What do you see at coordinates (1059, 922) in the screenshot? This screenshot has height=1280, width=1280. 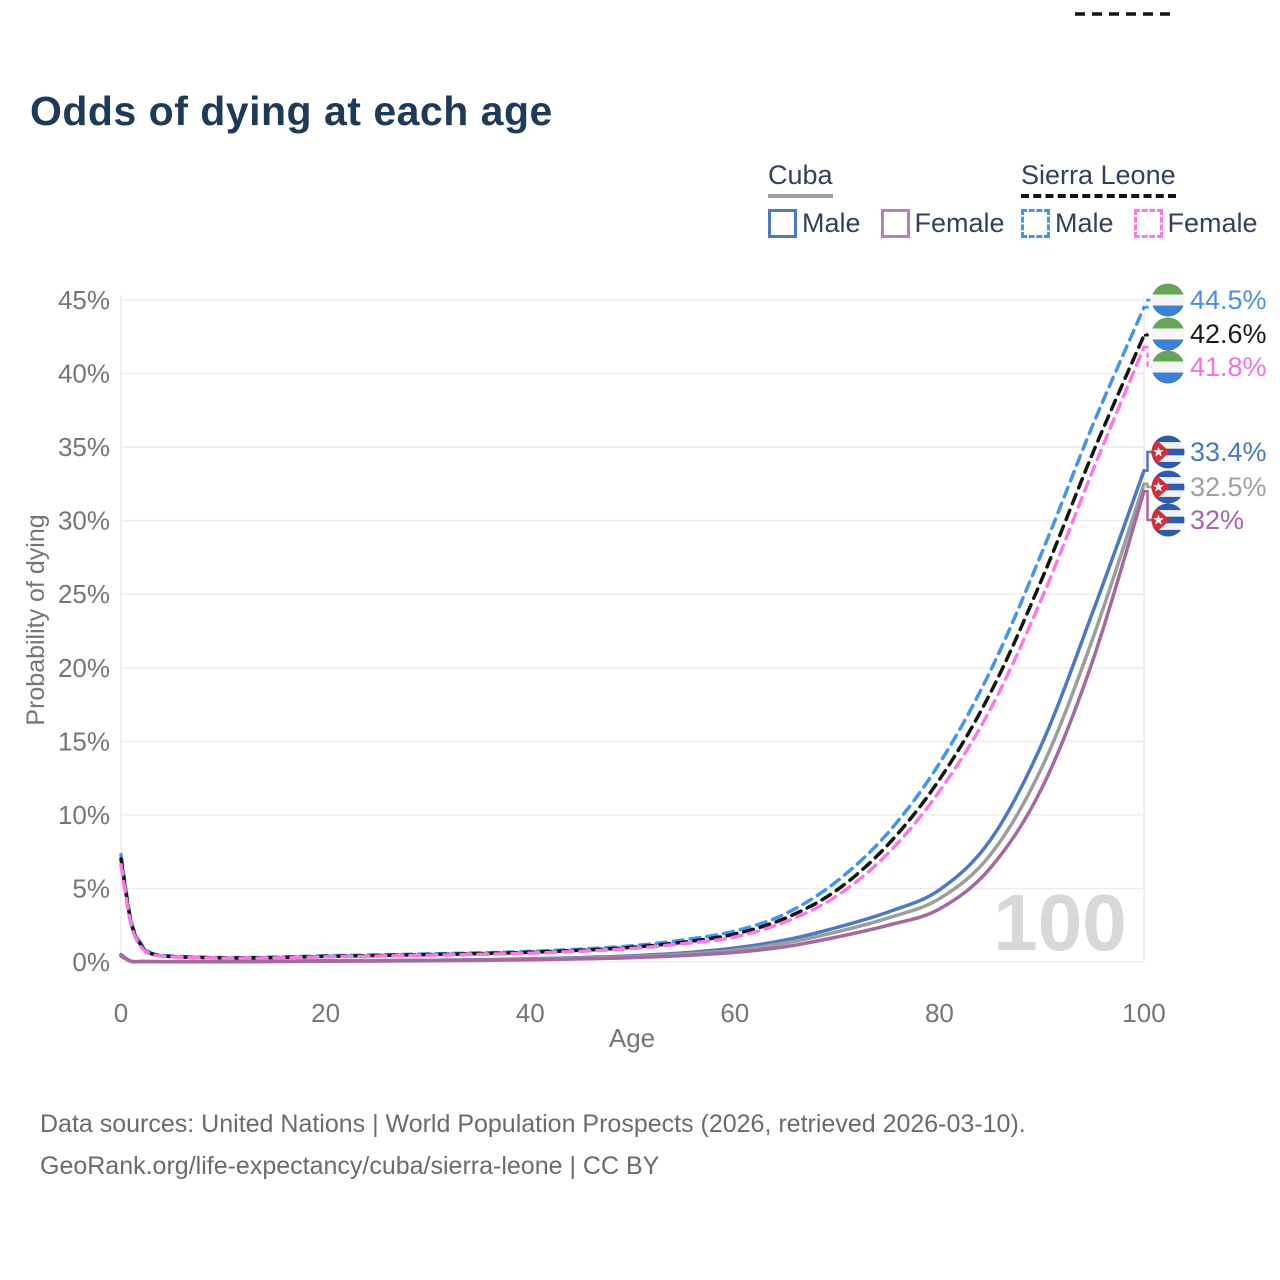 I see `age-watermark: 100` at bounding box center [1059, 922].